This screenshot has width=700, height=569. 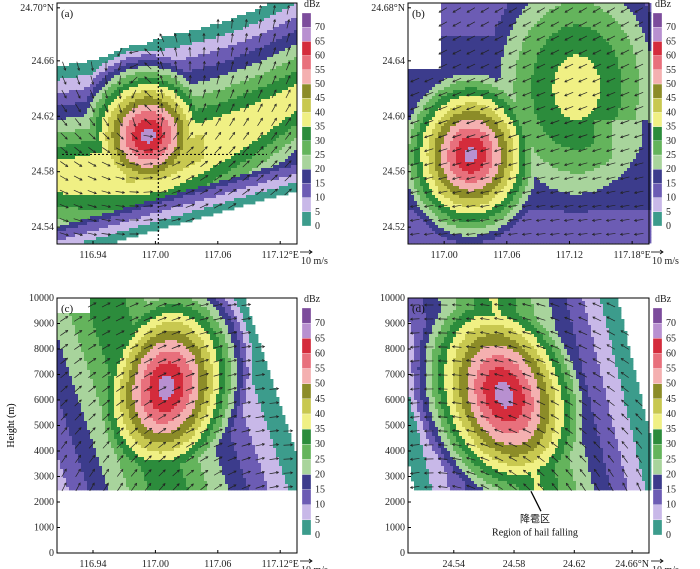 I want to click on panel-label: (c), so click(x=67, y=309).